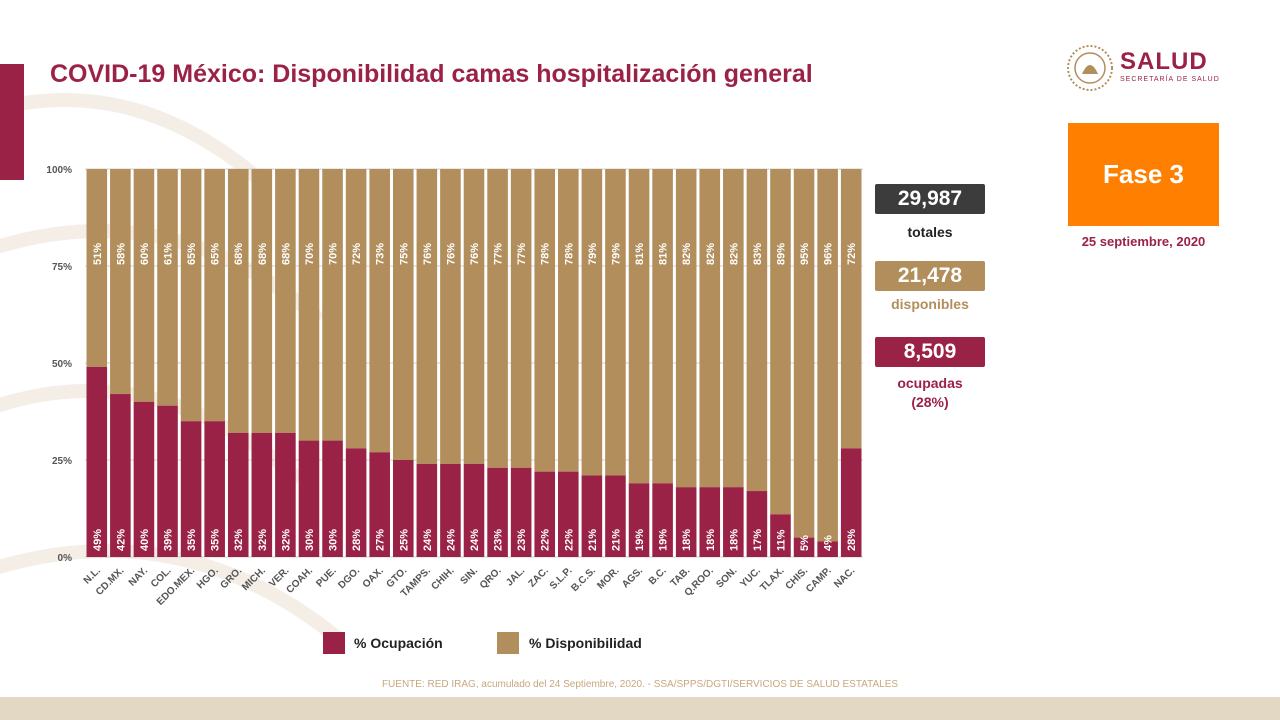 The height and width of the screenshot is (720, 1280). Describe the element at coordinates (59, 170) in the screenshot. I see `y-tick-label: 100%` at that location.